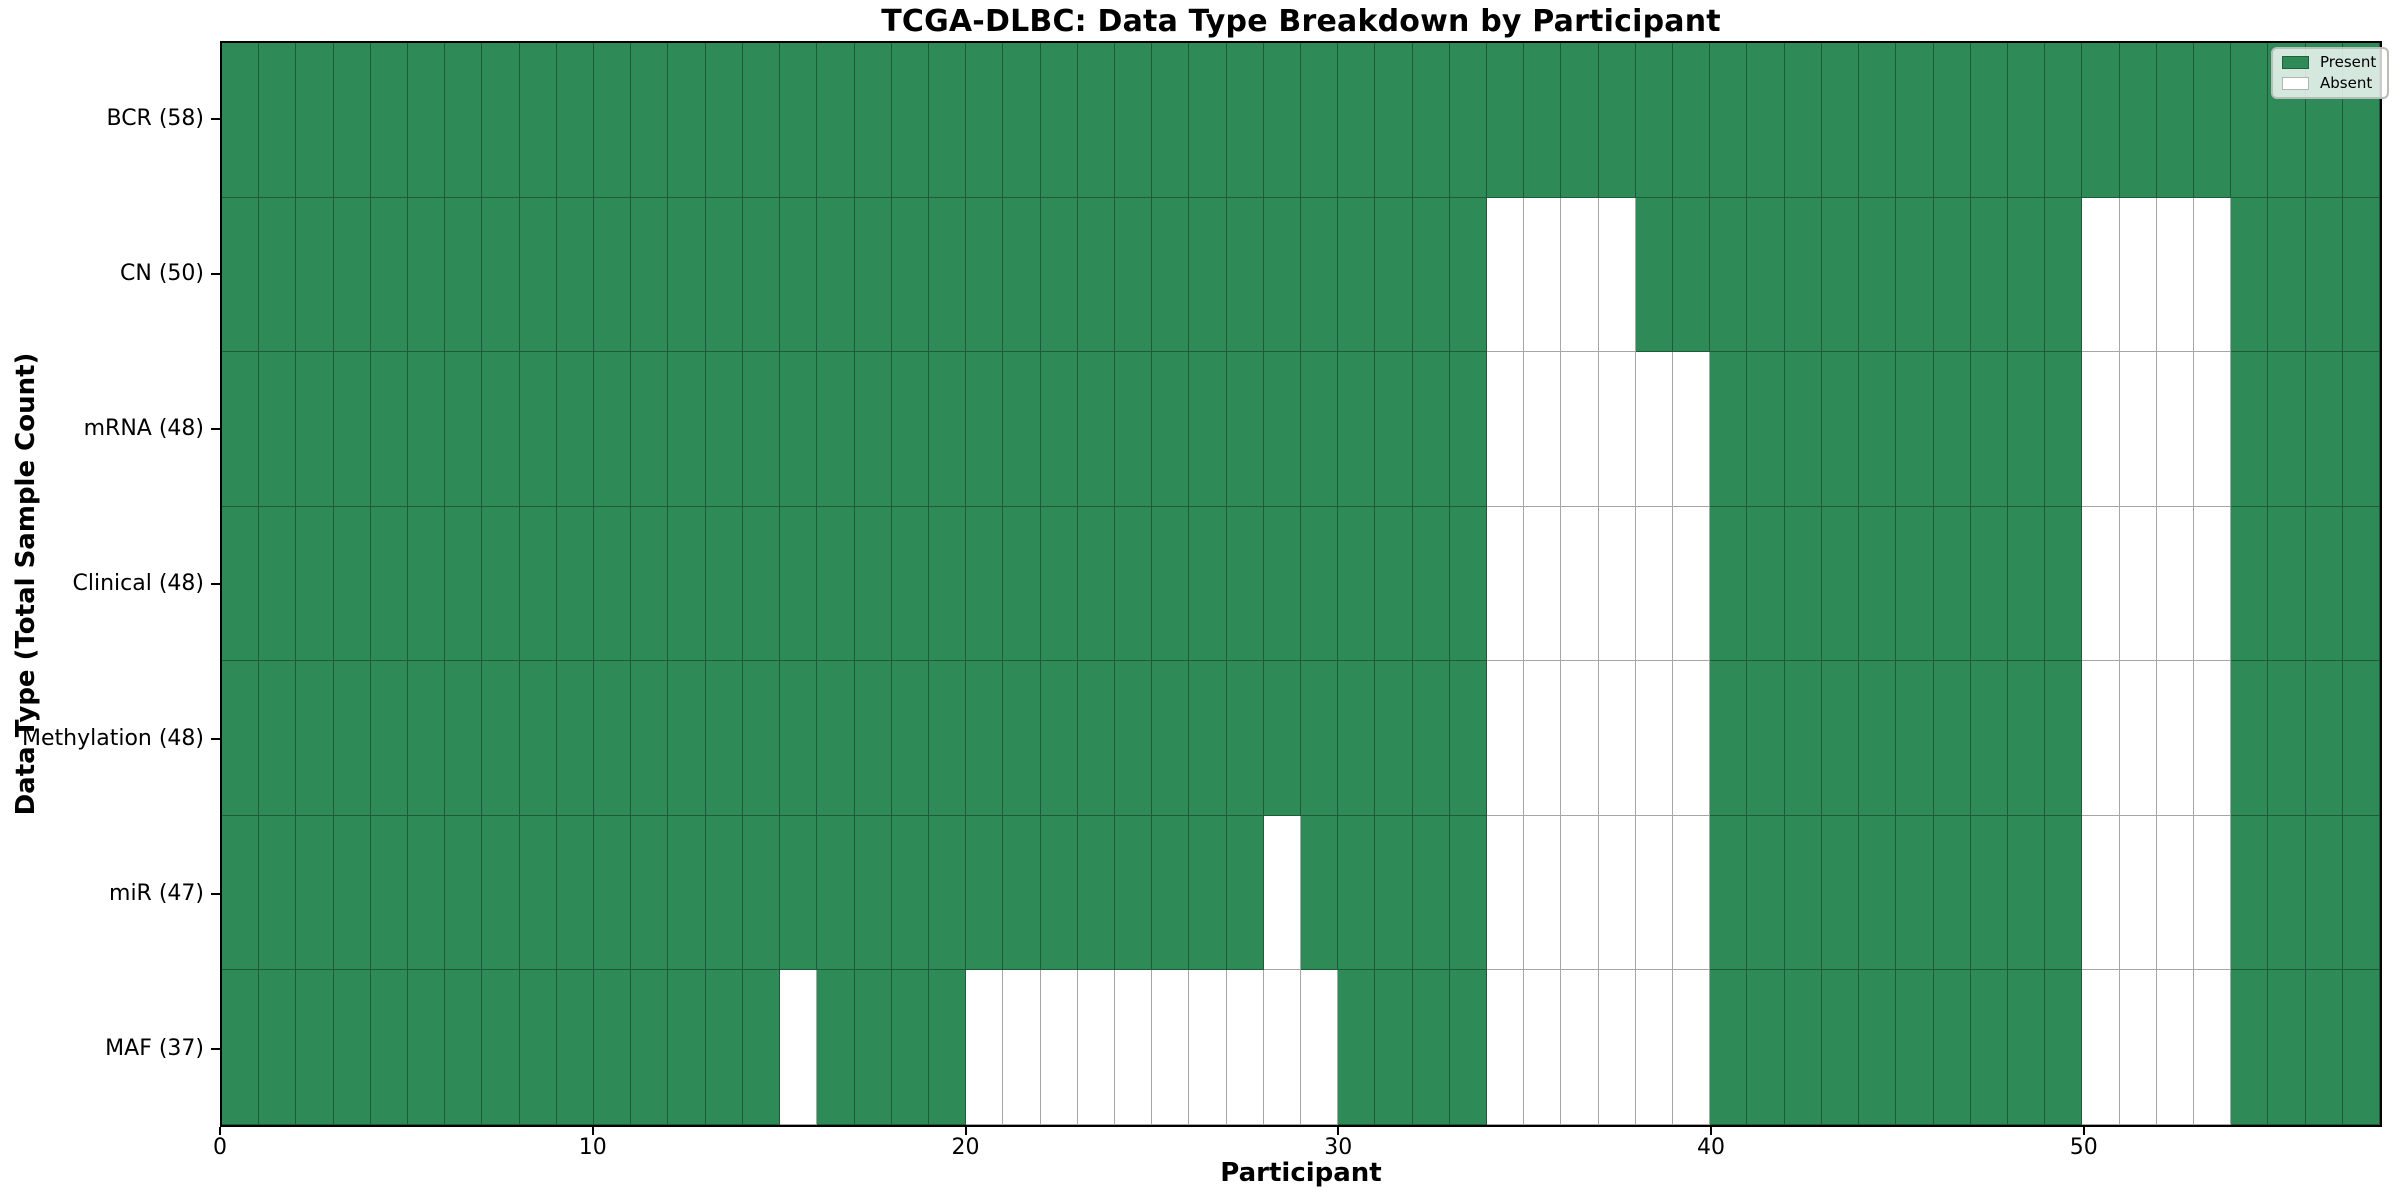 The width and height of the screenshot is (2400, 1200). What do you see at coordinates (220, 1147) in the screenshot?
I see `x-axis-tick-label: 0` at bounding box center [220, 1147].